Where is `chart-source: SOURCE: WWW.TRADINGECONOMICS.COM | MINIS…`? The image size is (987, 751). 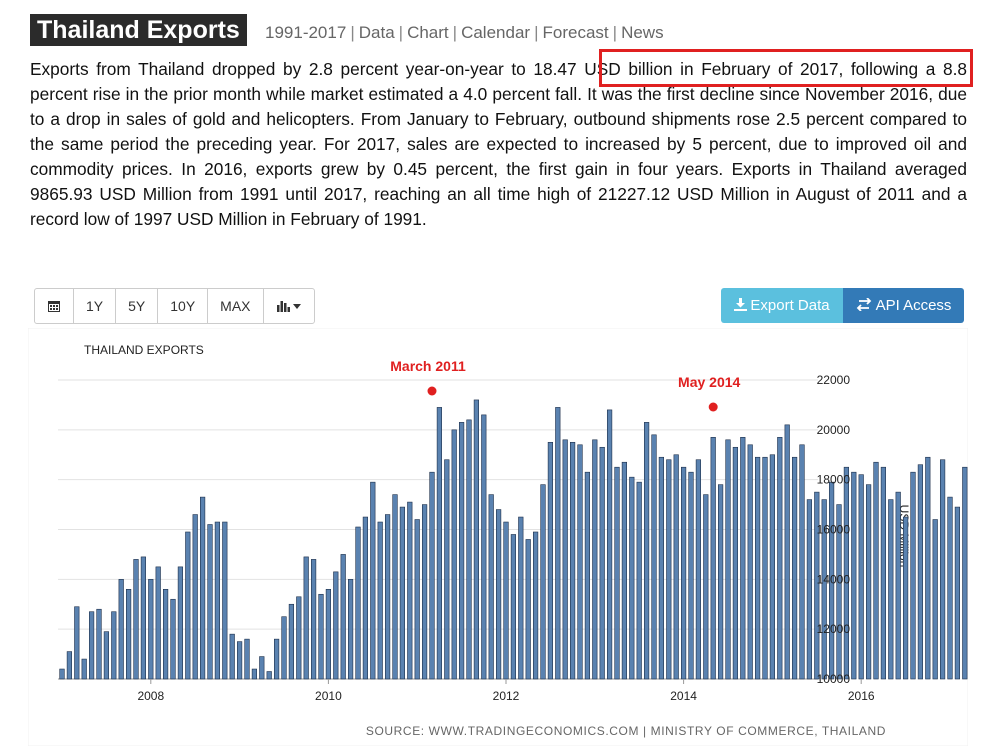 chart-source: SOURCE: WWW.TRADINGECONOMICS.COM | MINIS… is located at coordinates (626, 731).